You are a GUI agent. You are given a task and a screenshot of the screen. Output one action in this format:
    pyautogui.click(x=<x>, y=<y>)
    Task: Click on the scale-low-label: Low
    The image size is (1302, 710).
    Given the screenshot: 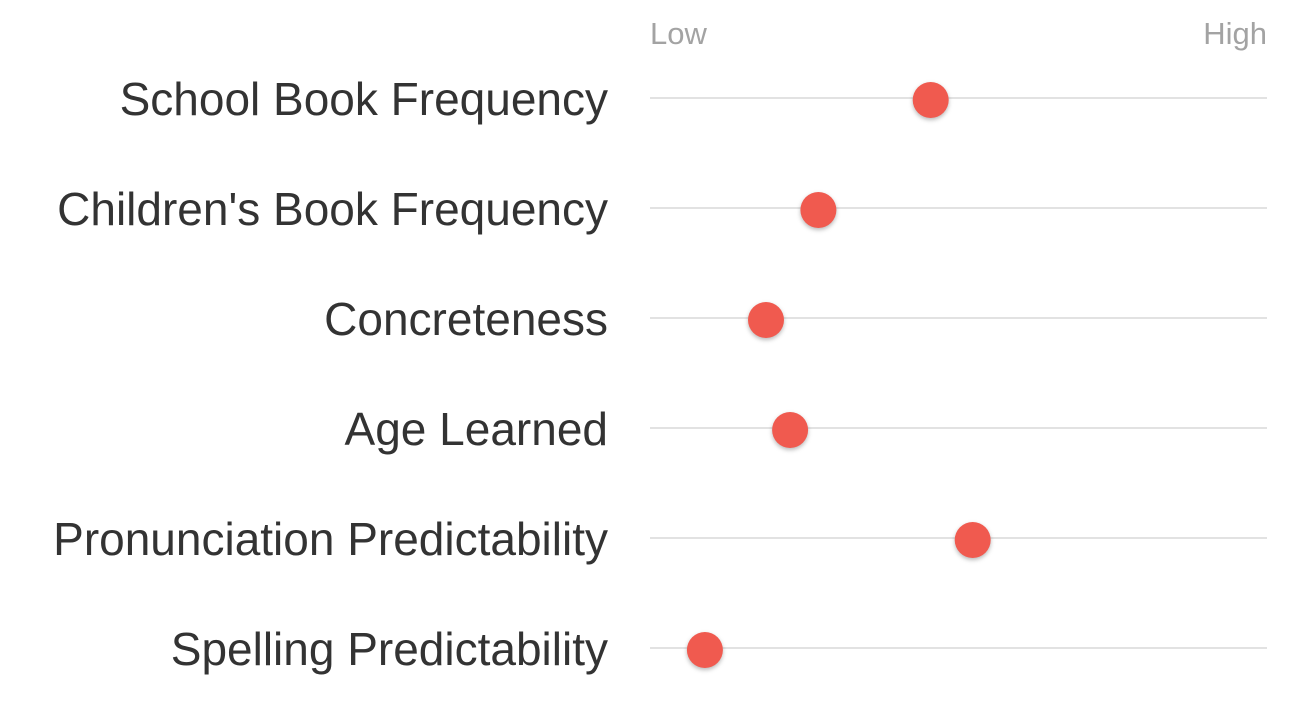 What is the action you would take?
    pyautogui.click(x=678, y=33)
    